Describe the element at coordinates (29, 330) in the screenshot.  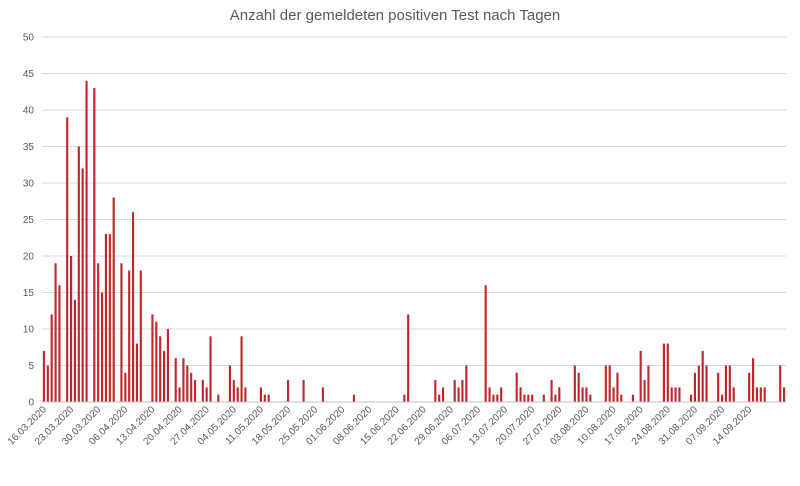
I see `y-tick-label: 10` at that location.